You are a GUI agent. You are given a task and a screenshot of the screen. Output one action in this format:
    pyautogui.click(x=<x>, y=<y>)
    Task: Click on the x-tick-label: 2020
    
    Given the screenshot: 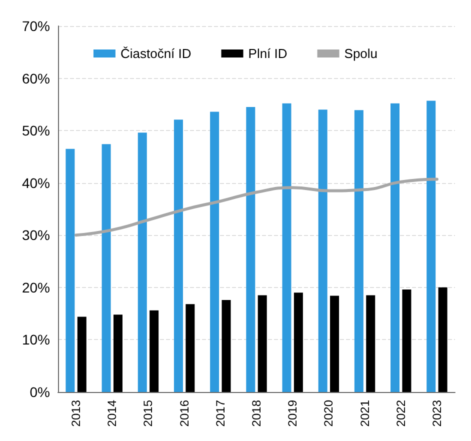 What is the action you would take?
    pyautogui.click(x=329, y=413)
    